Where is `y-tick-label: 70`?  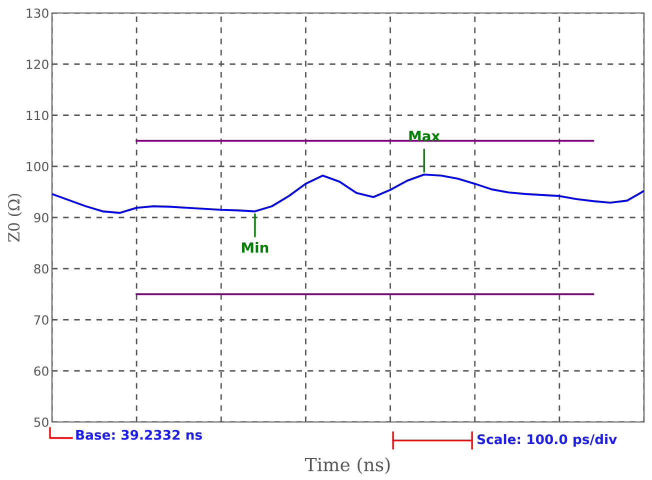
y-tick-label: 70 is located at coordinates (41, 320).